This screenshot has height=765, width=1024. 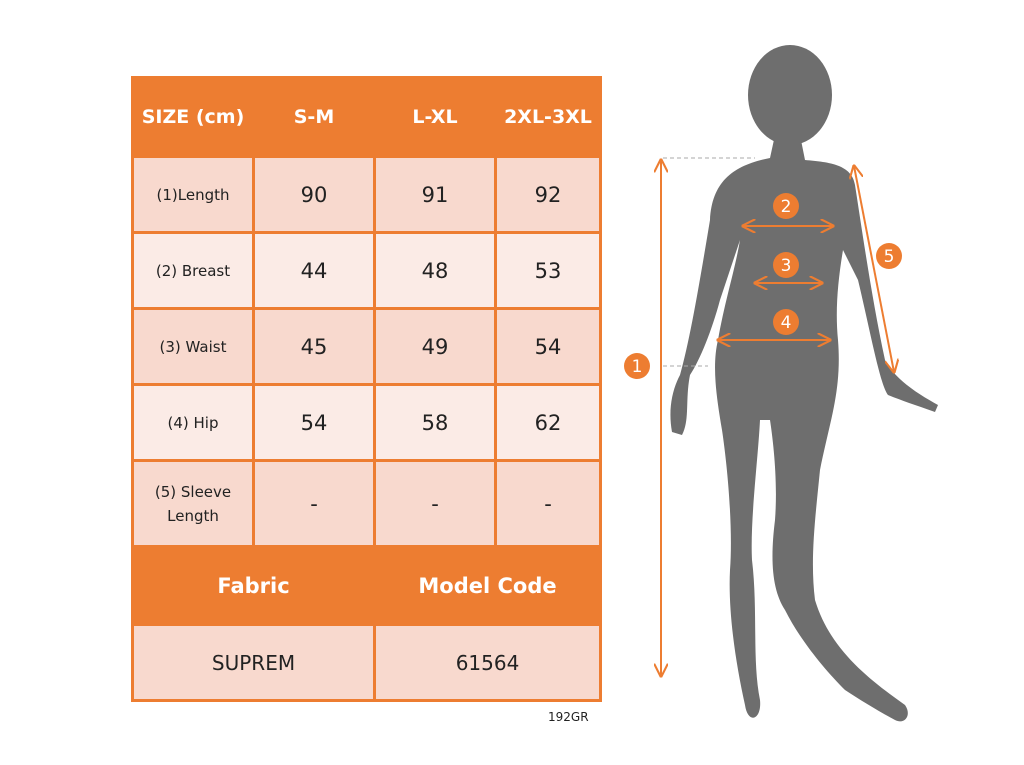 What do you see at coordinates (548, 117) in the screenshot?
I see `header-2xl-3xl: 2XL-3XL` at bounding box center [548, 117].